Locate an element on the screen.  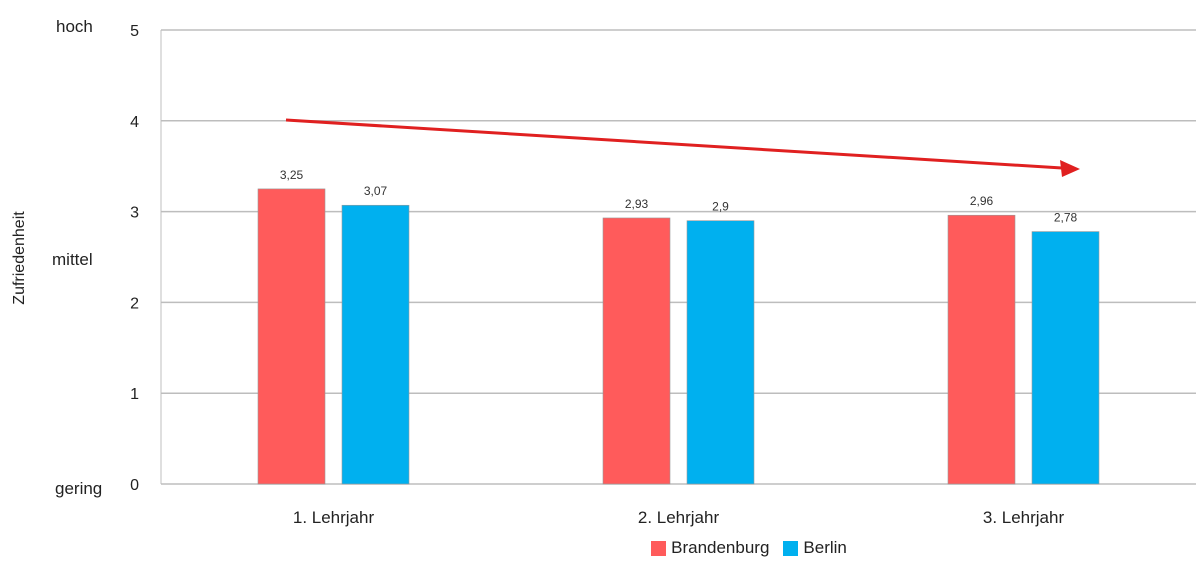
y-tick-label: 4 is located at coordinates (134, 122).